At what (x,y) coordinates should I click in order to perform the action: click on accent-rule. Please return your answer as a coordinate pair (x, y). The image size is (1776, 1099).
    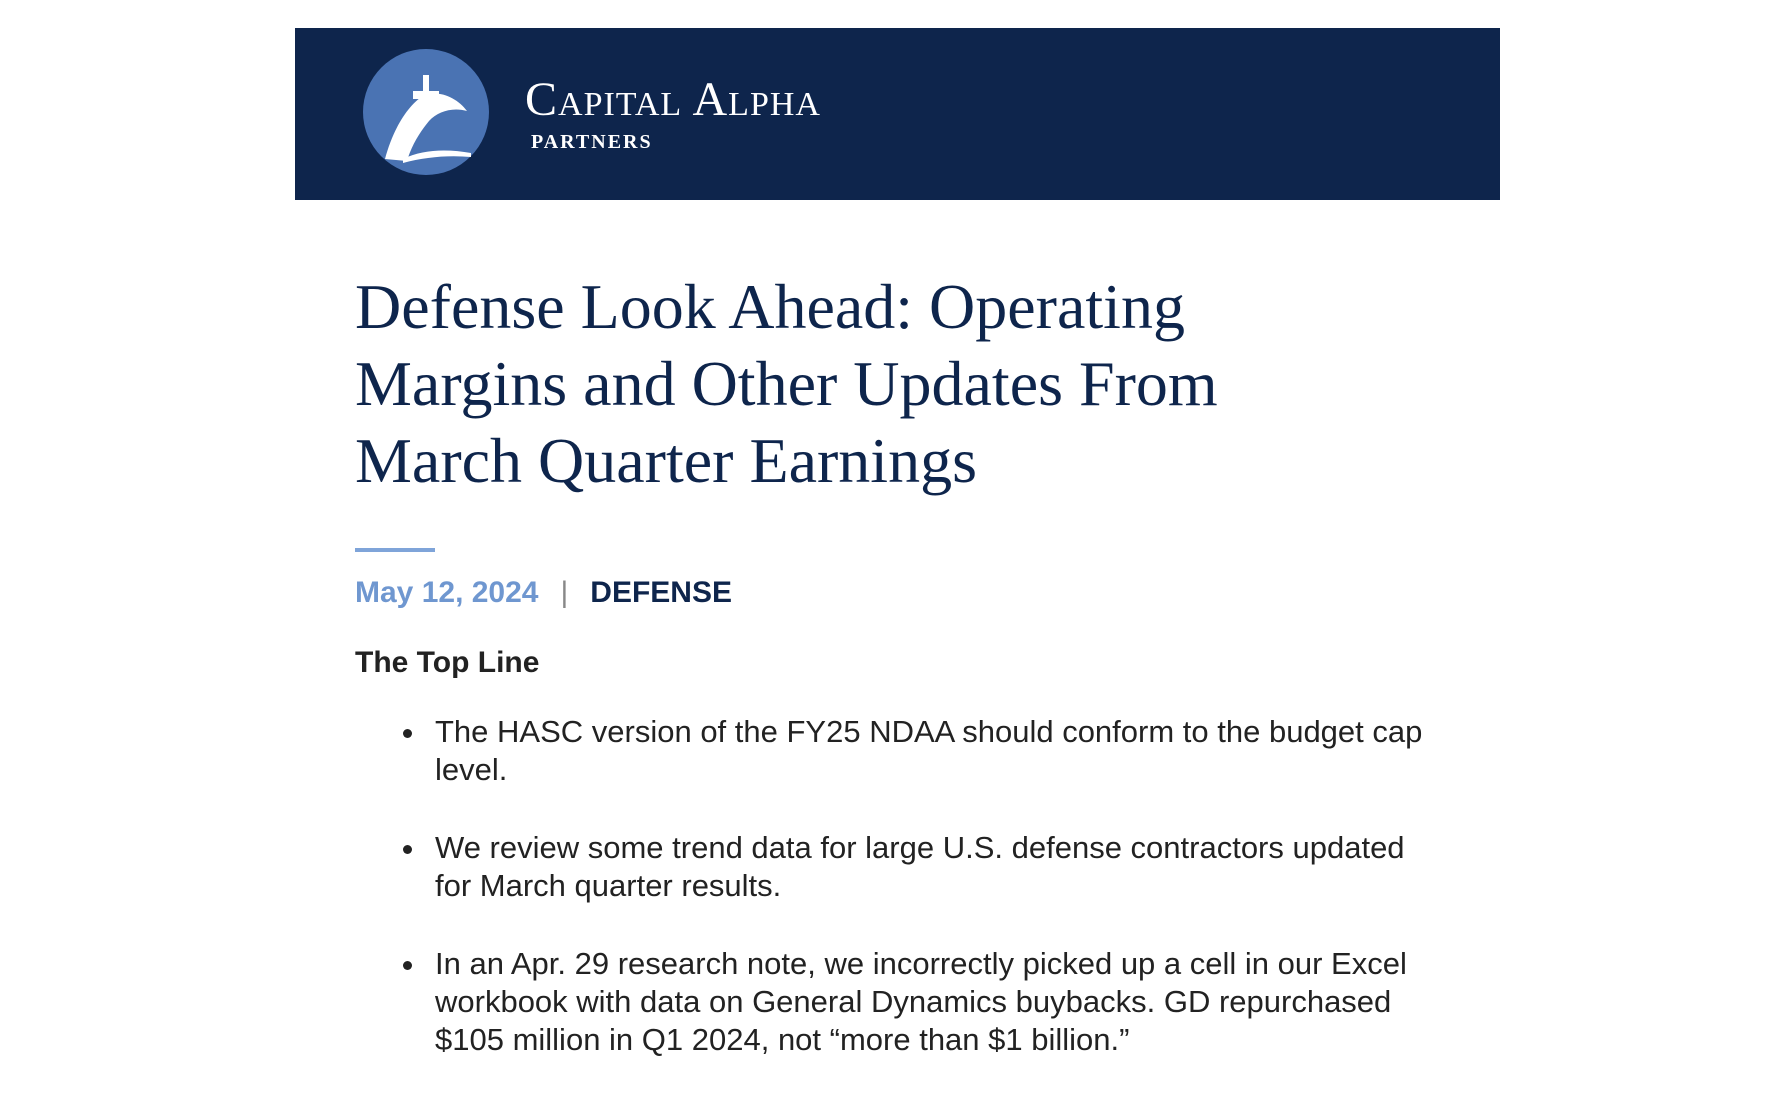
    Looking at the image, I should click on (395, 550).